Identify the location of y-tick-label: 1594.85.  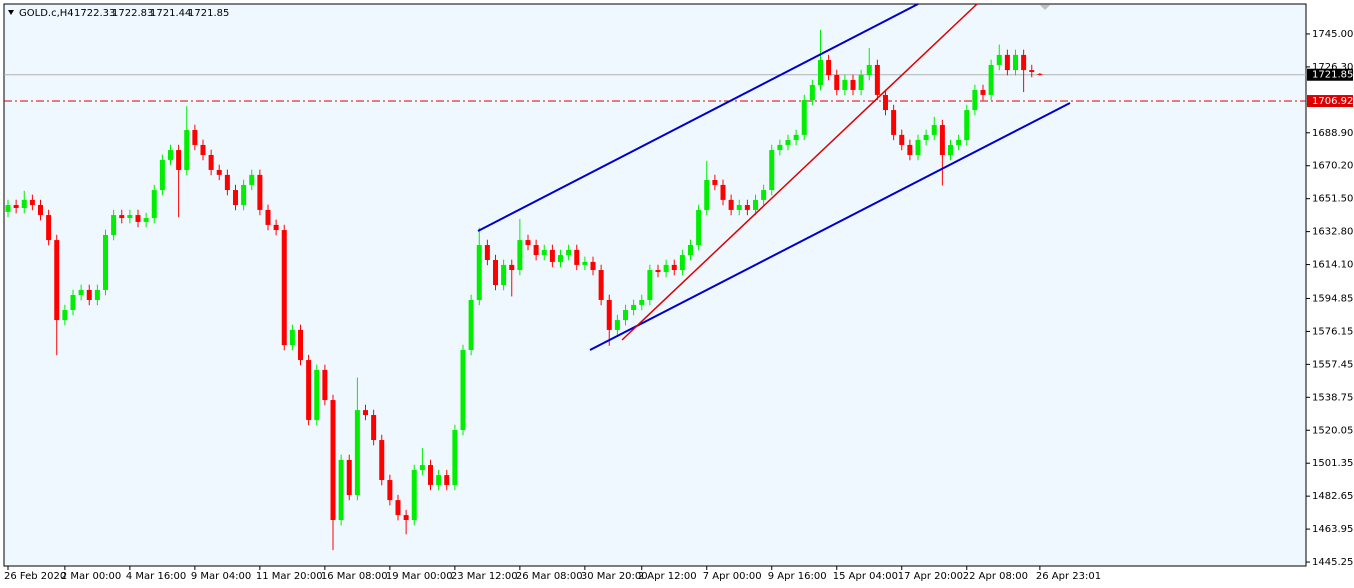
(1332, 298).